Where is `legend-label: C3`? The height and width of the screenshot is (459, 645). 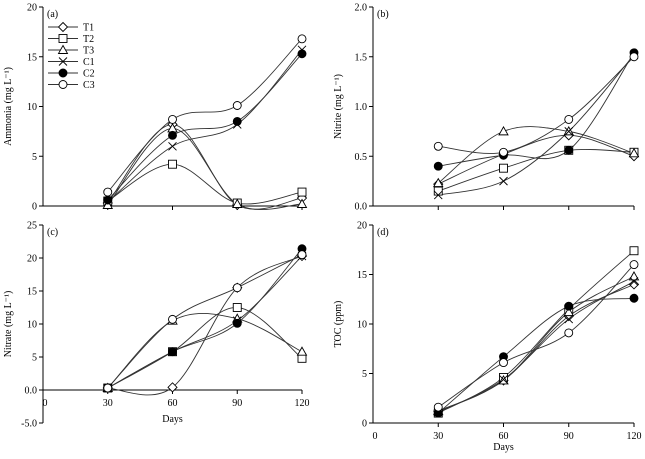 legend-label: C3 is located at coordinates (89, 85).